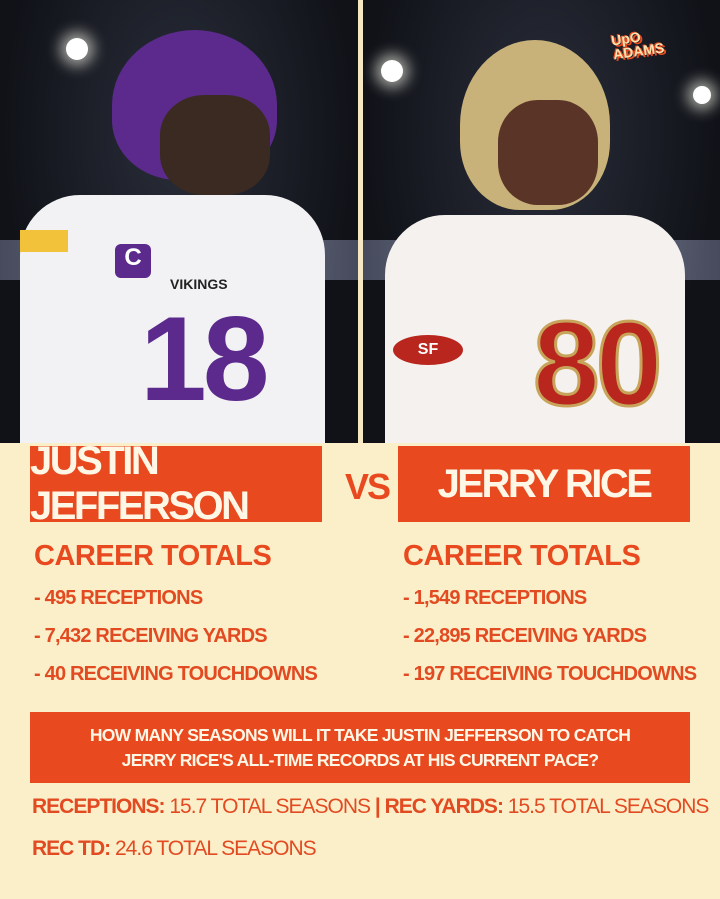  I want to click on stat-yards: - 22,895 RECEIVING YARDS, so click(525, 636).